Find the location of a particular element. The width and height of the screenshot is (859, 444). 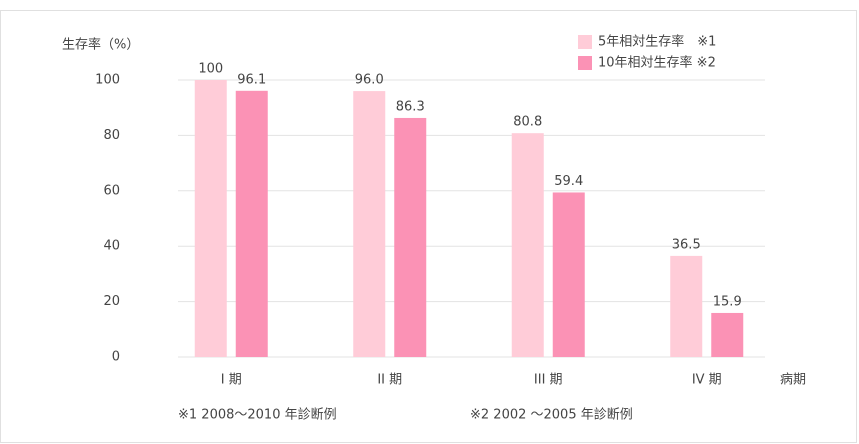

legend-label: 10年相対生存率 ※2 is located at coordinates (657, 63).